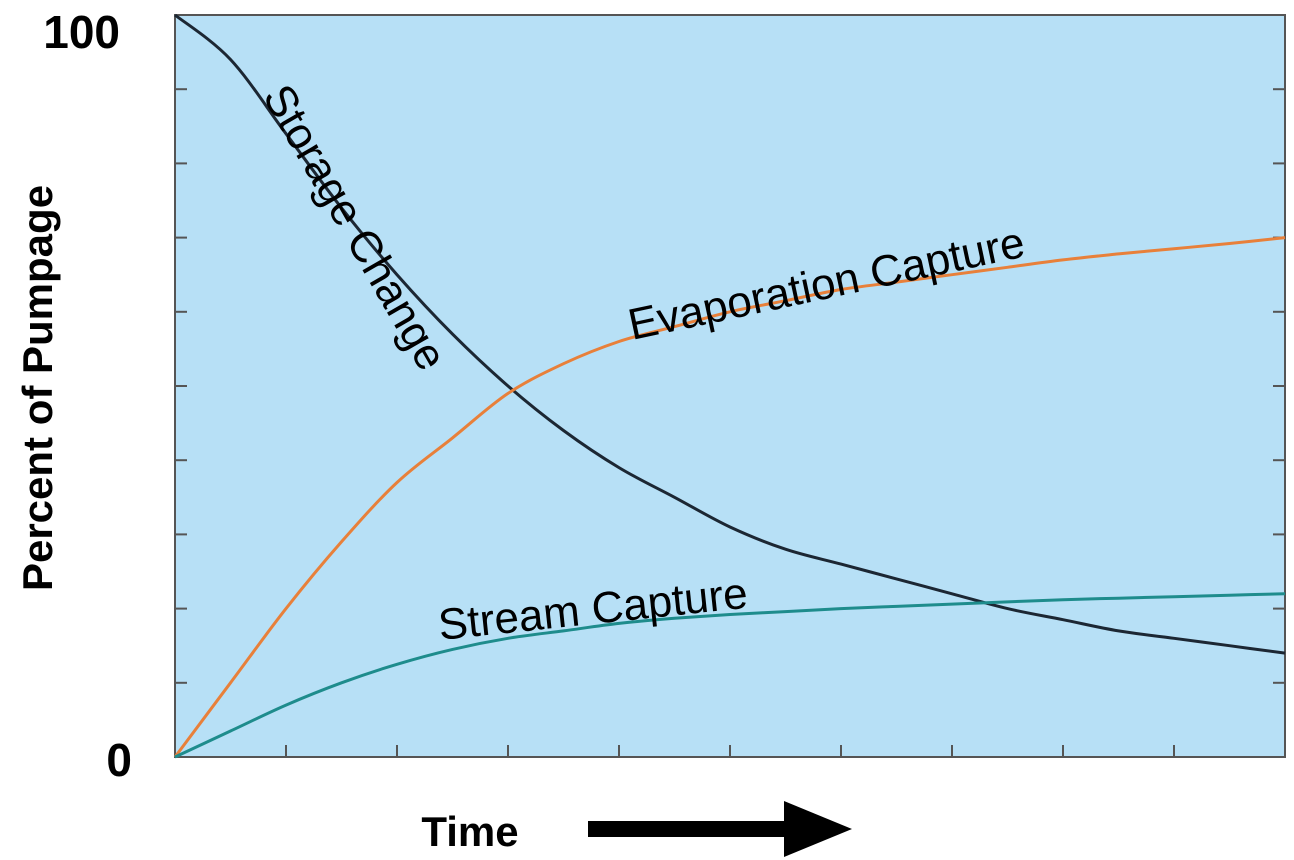  I want to click on y-tick-label-min: 0, so click(119, 760).